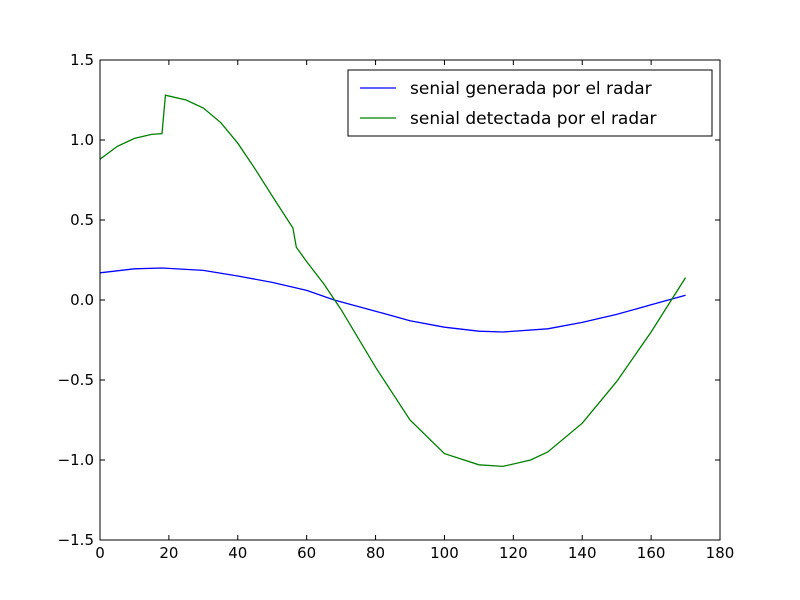 The image size is (800, 600). What do you see at coordinates (306, 553) in the screenshot?
I see `x-tick-label: 60` at bounding box center [306, 553].